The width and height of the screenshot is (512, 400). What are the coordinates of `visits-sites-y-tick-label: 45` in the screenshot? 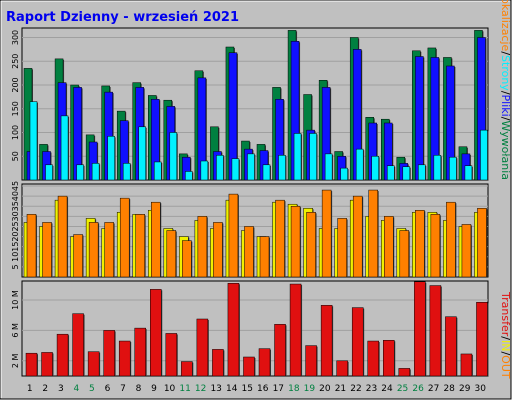 It's located at (15, 186).